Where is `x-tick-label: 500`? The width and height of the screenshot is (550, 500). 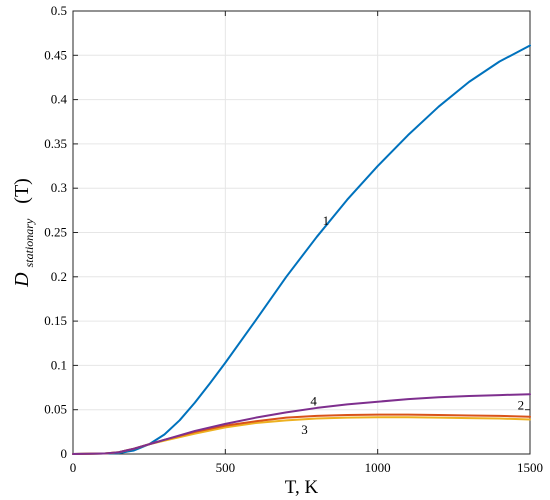
x-tick-label: 500 is located at coordinates (226, 467).